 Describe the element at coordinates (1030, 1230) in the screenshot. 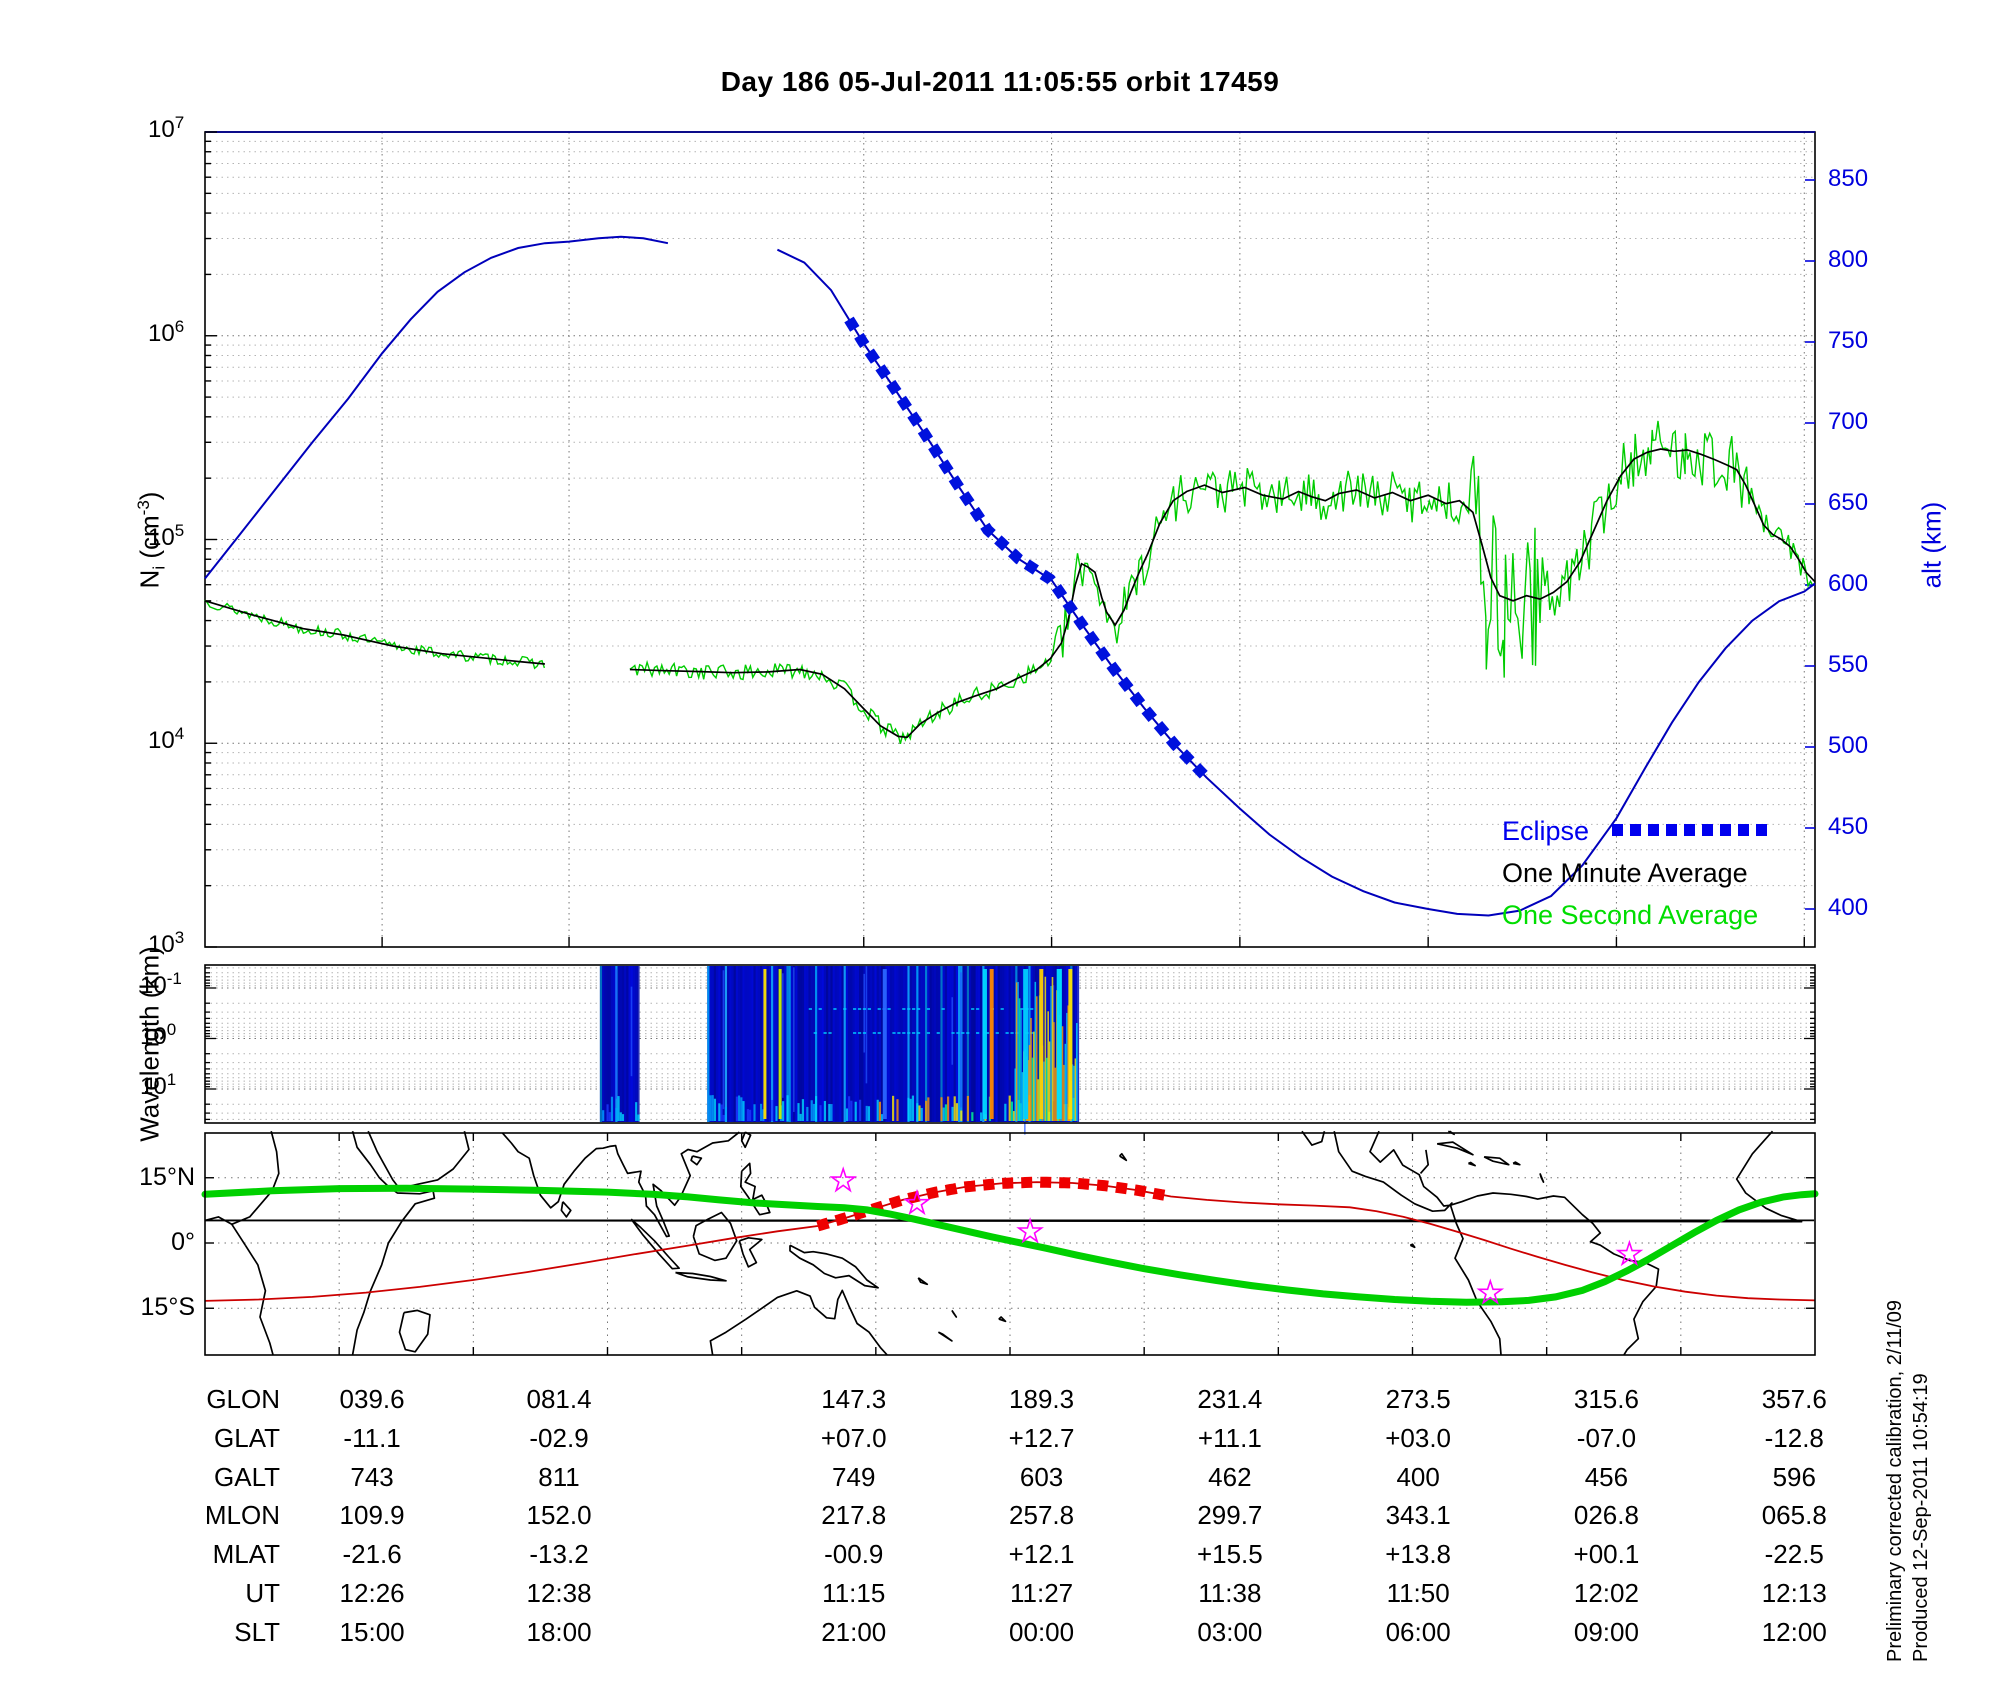

I see `star-marker` at that location.